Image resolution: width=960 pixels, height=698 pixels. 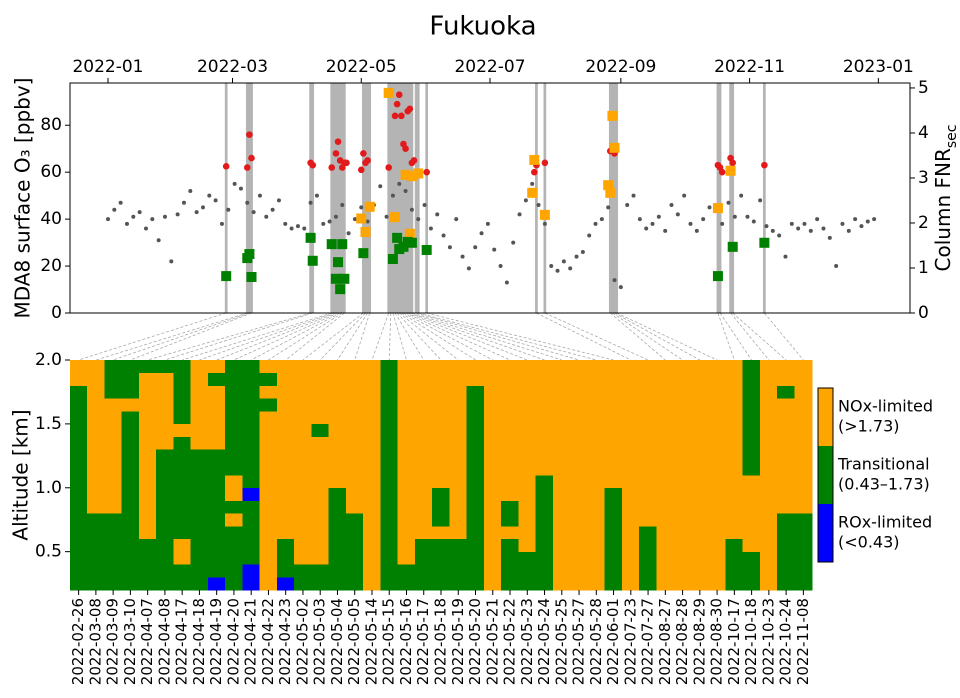 What do you see at coordinates (51, 219) in the screenshot?
I see `y-tick-label: 40` at bounding box center [51, 219].